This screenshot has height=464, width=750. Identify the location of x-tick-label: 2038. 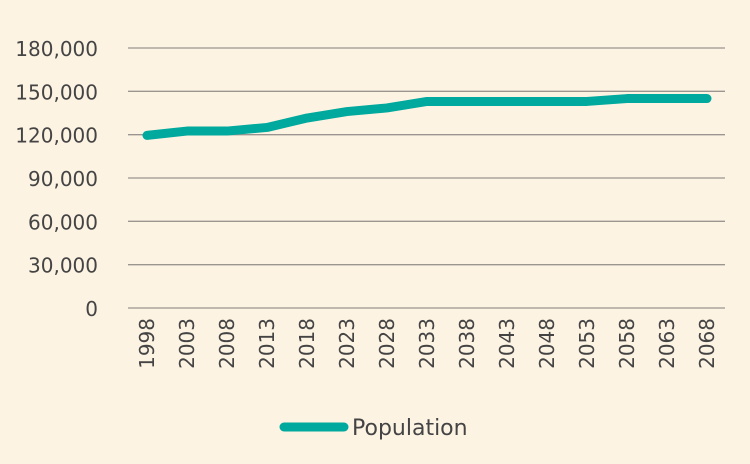
(467, 343).